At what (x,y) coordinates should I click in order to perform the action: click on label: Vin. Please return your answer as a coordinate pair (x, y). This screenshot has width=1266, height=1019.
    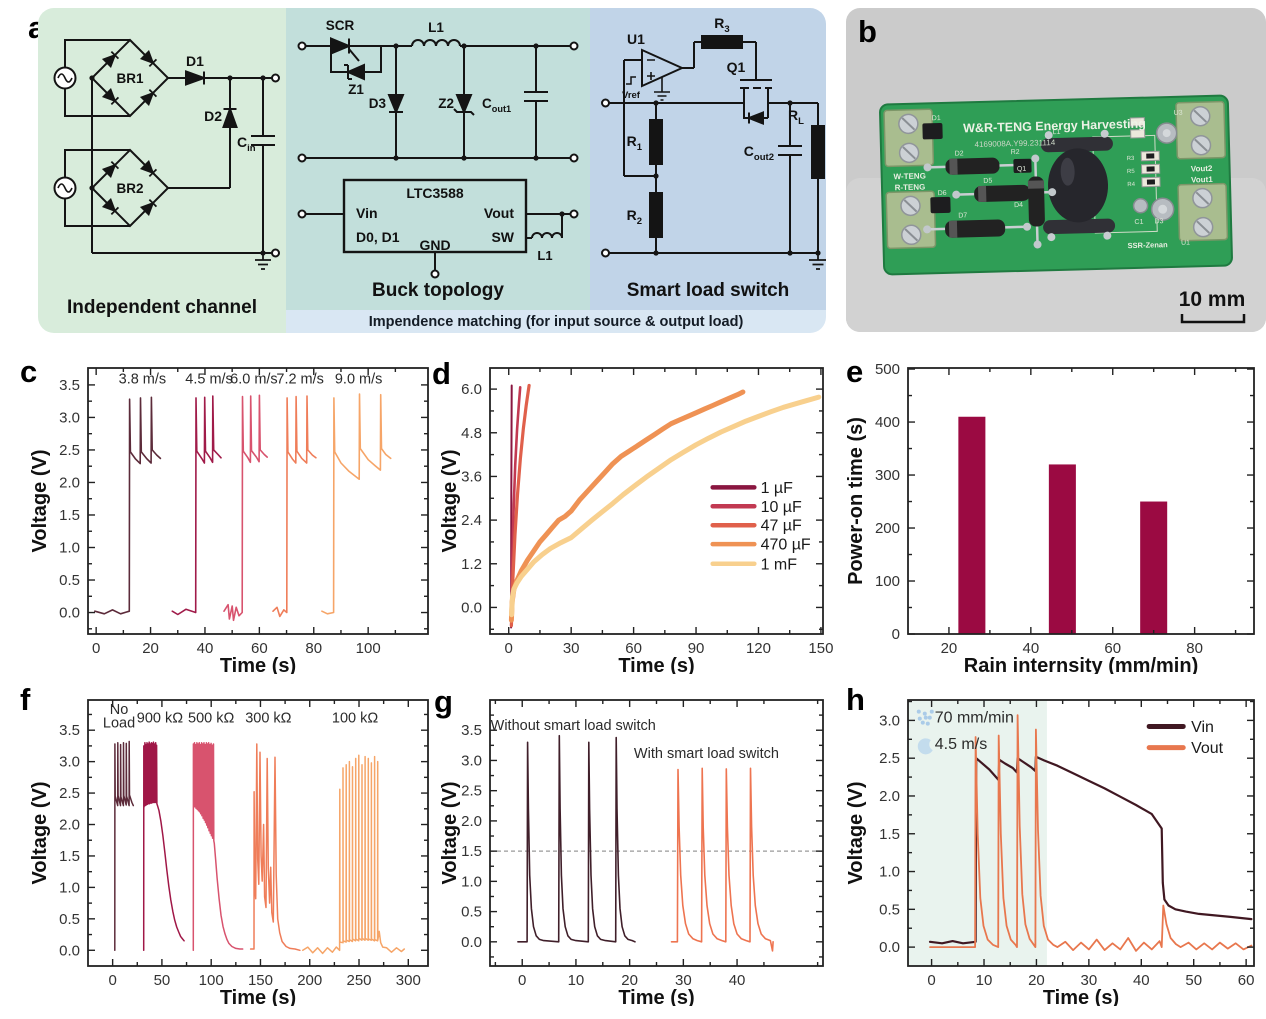
    Looking at the image, I should click on (367, 213).